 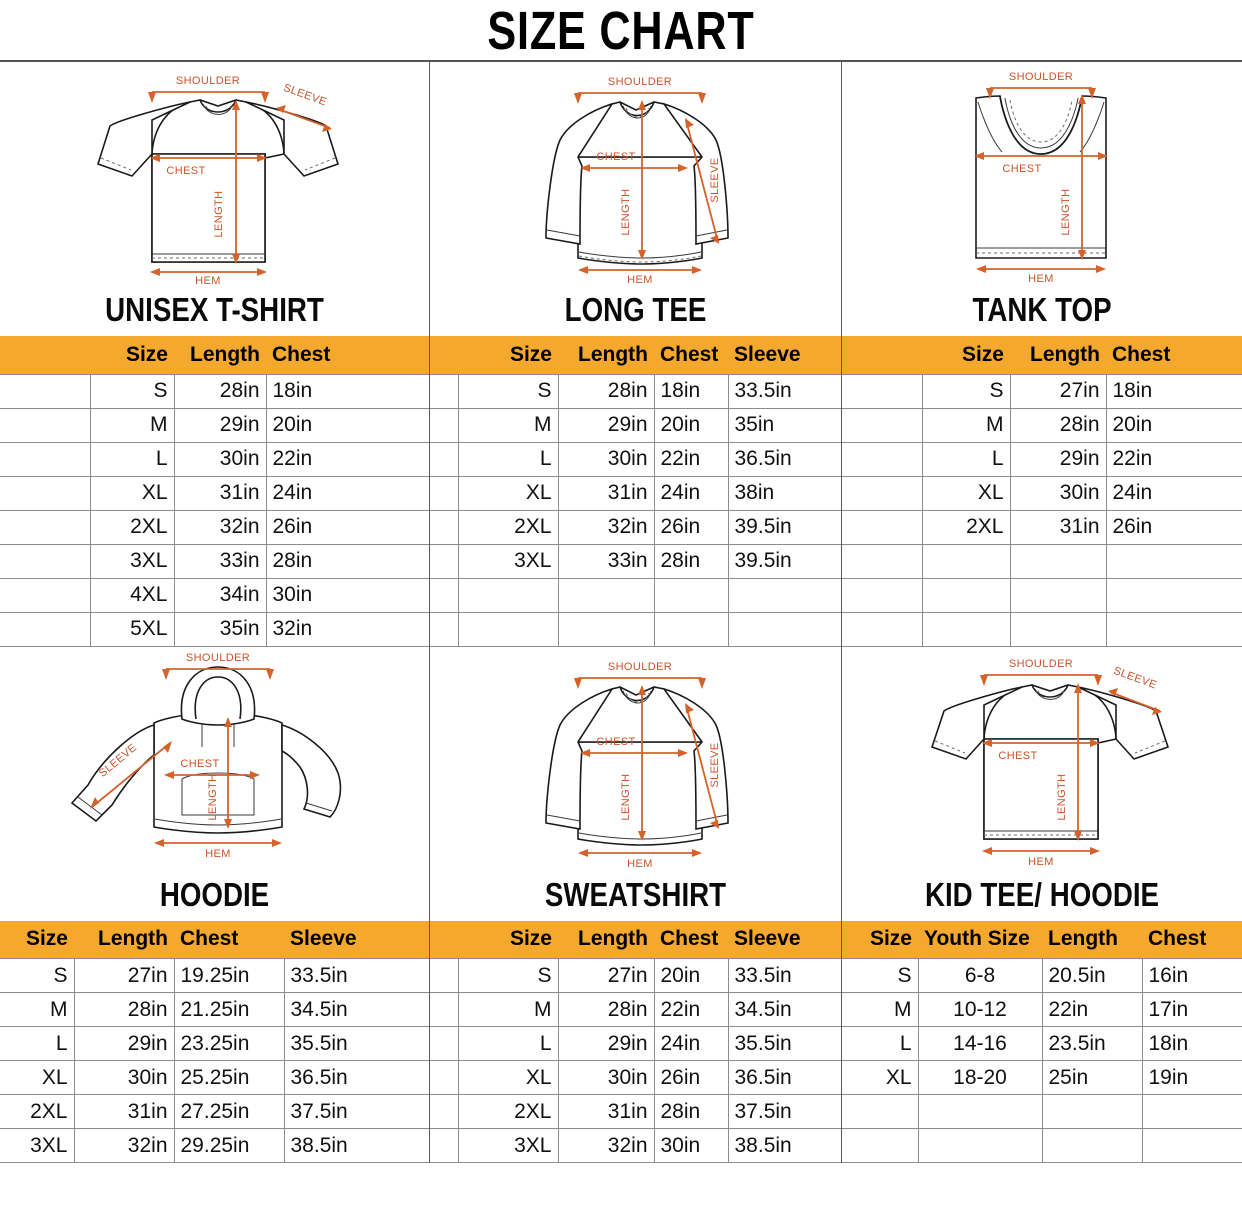 What do you see at coordinates (1050, 763) in the screenshot?
I see `kid-tee-diagram: SHOULDER SLEEVE CHEST LENGTH` at bounding box center [1050, 763].